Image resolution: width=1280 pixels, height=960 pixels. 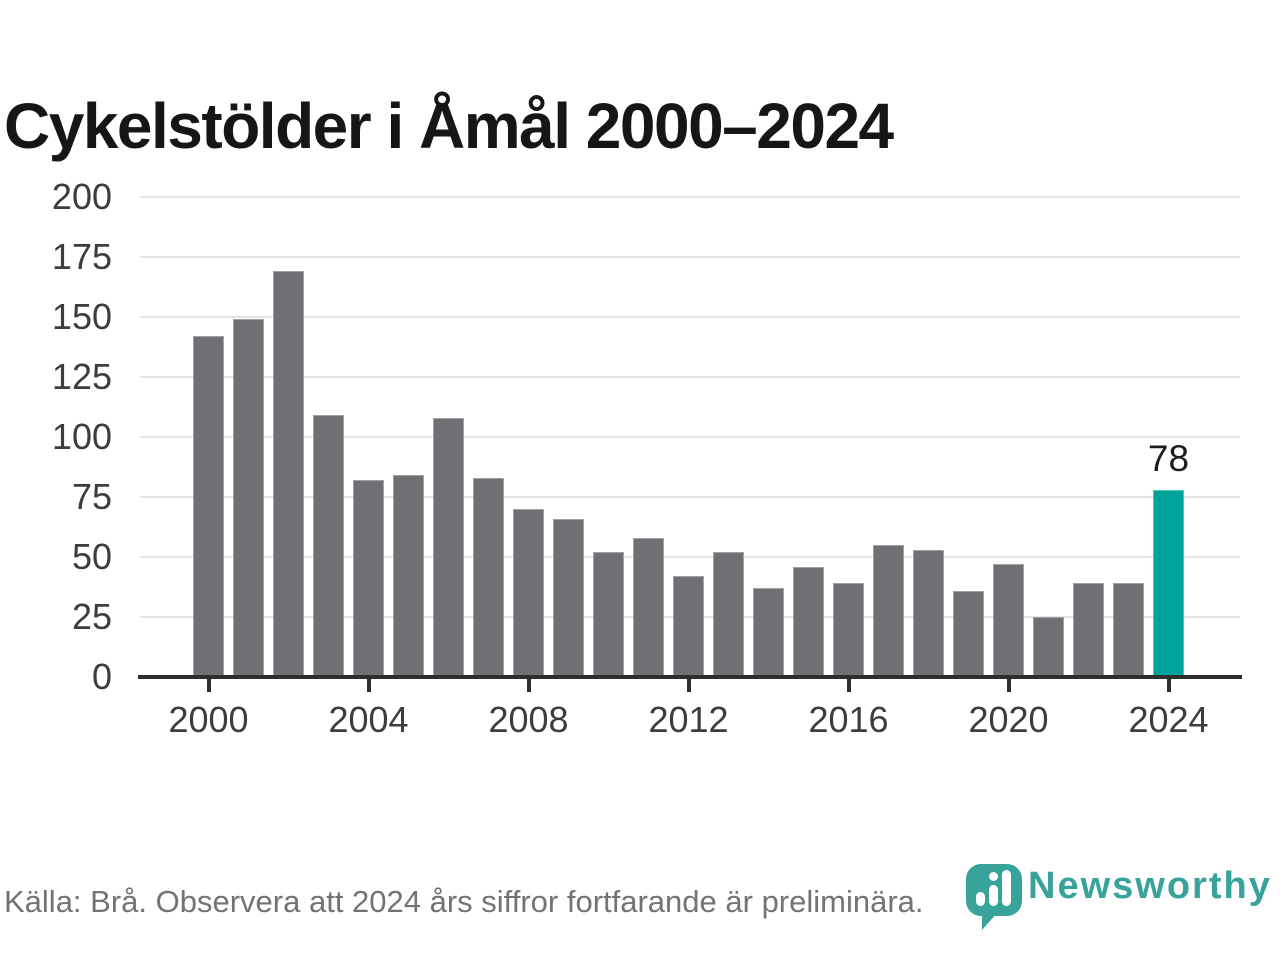 I want to click on bar-2021, so click(x=1048, y=647).